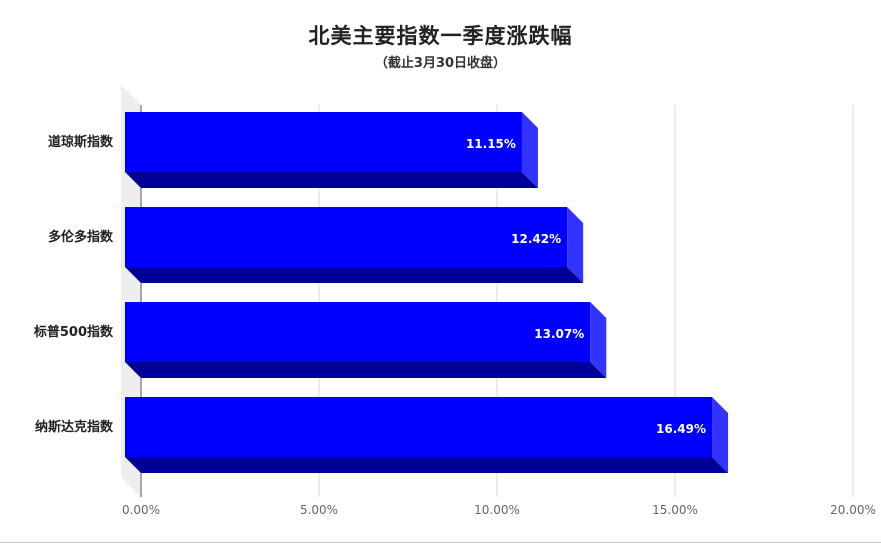 The image size is (881, 545). Describe the element at coordinates (536, 239) in the screenshot. I see `data-label: 12.42%` at that location.